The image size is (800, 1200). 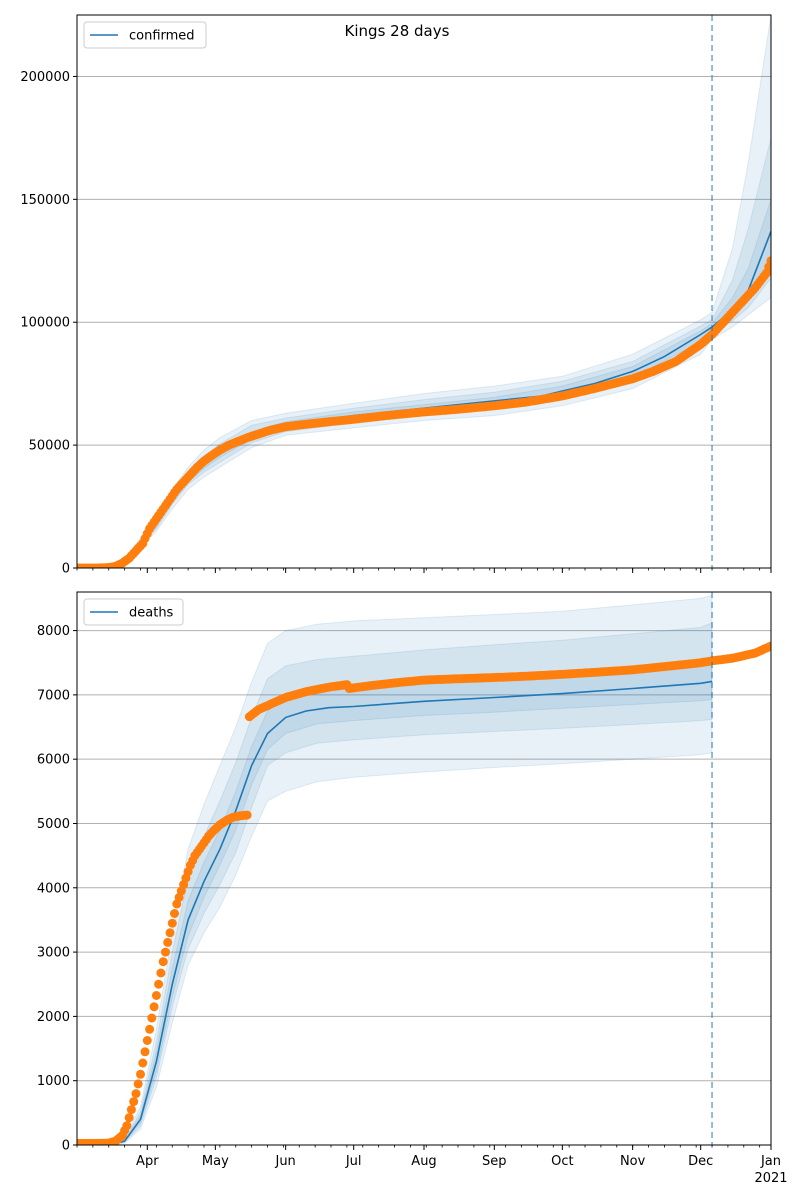 I want to click on y-tick-label: 4000, so click(x=53, y=888).